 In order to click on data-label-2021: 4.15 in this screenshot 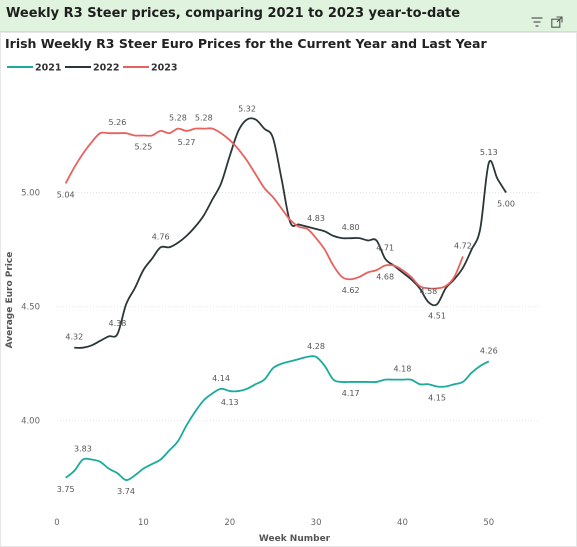, I will do `click(437, 397)`.